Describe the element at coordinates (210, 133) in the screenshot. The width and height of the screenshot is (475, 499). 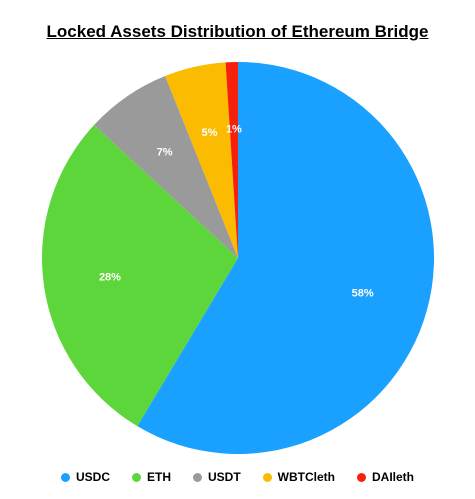
I see `slice-label-wbtcleth: 5%` at that location.